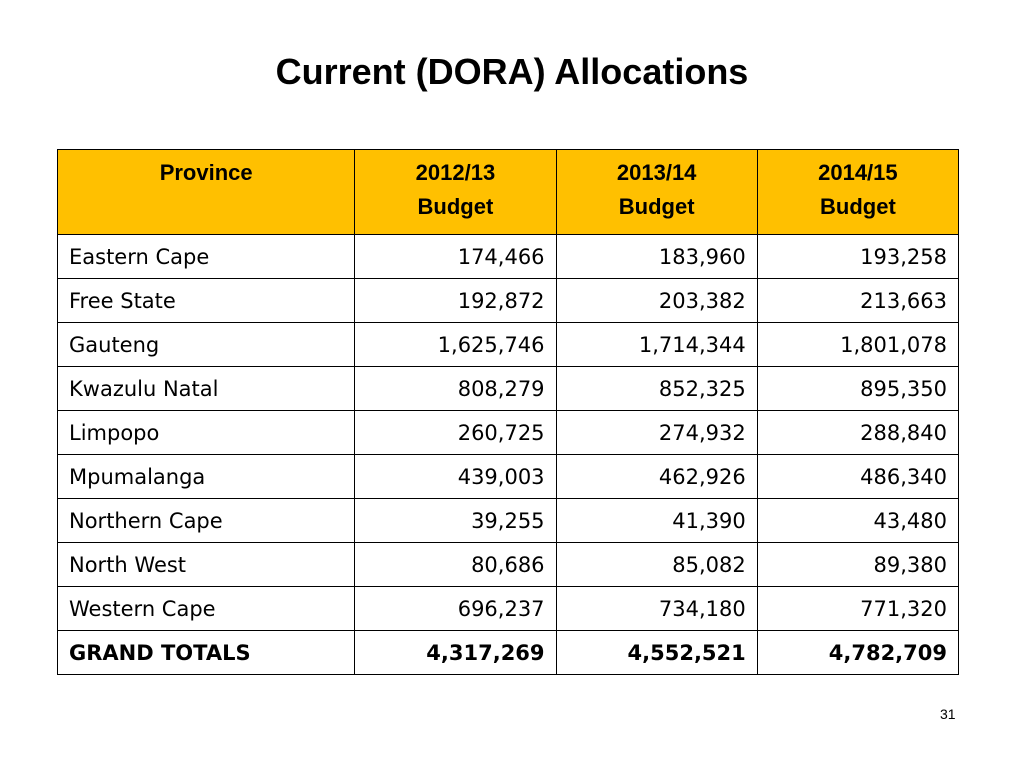 The width and height of the screenshot is (1024, 768). What do you see at coordinates (858, 564) in the screenshot?
I see `budget-2014-15-cell: 89,380` at bounding box center [858, 564].